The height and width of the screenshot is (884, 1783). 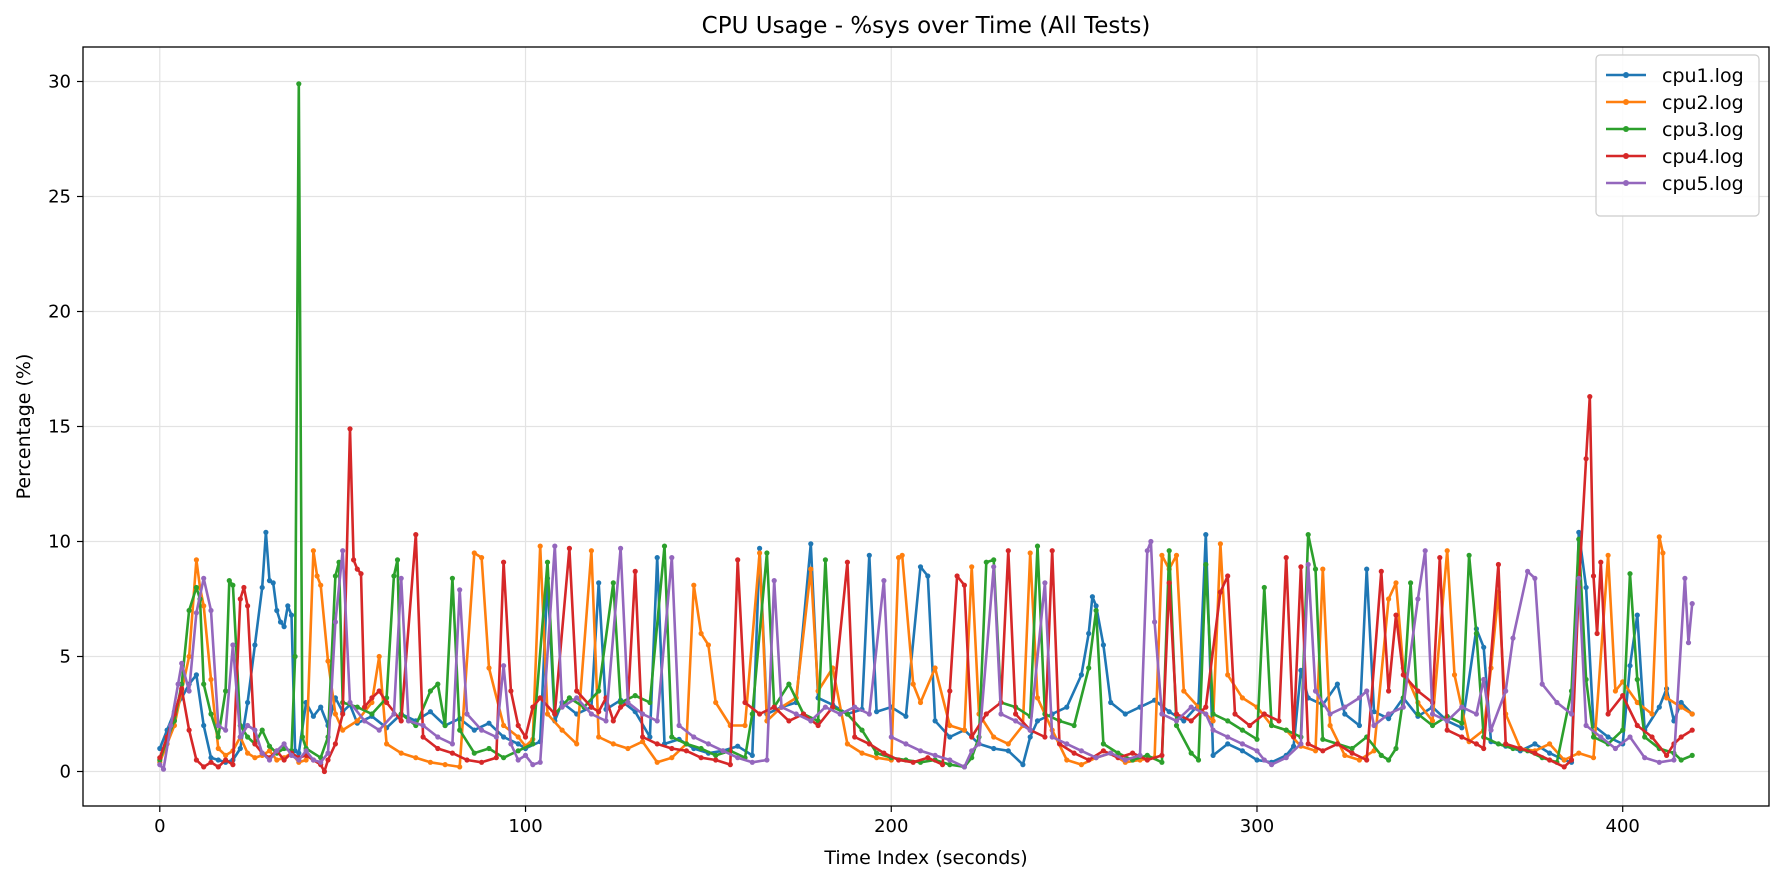 I want to click on legend-label: cpu3.log, so click(x=1703, y=130).